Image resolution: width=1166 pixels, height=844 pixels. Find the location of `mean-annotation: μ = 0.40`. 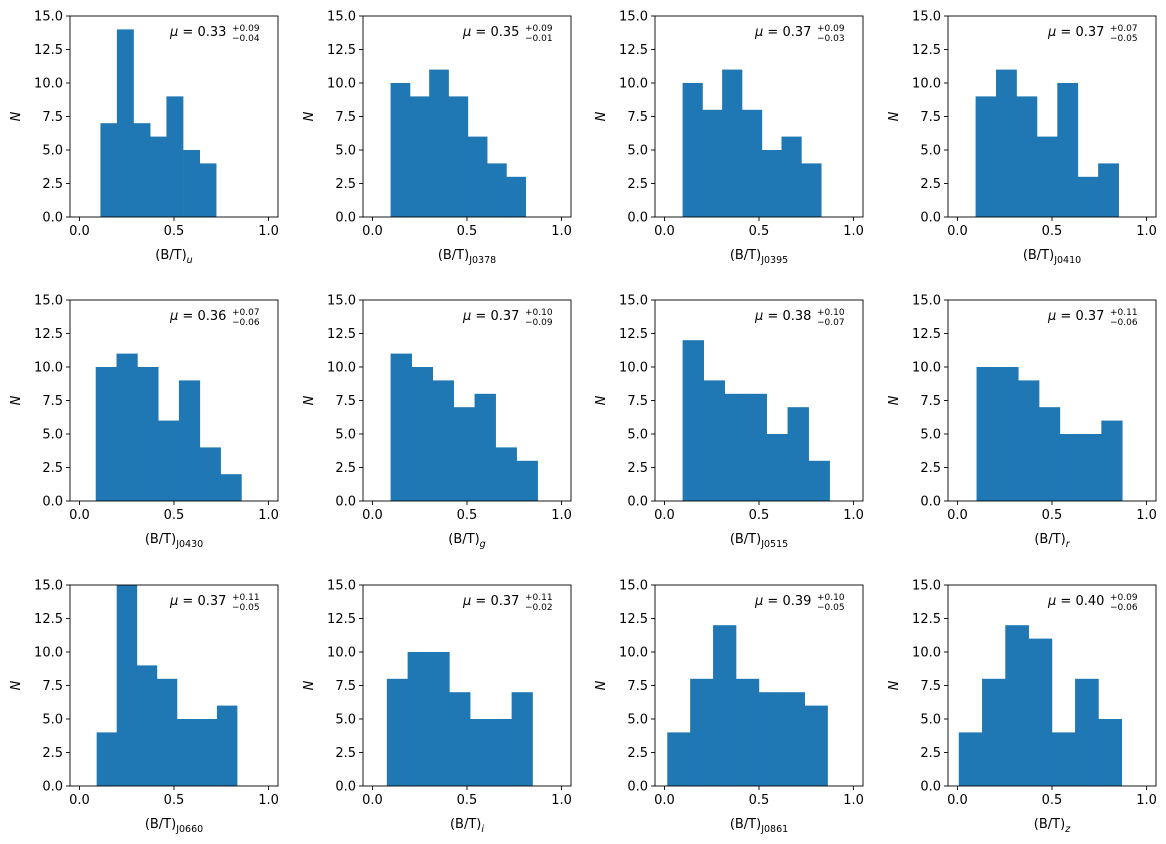

mean-annotation: μ = 0.40 is located at coordinates (1075, 601).